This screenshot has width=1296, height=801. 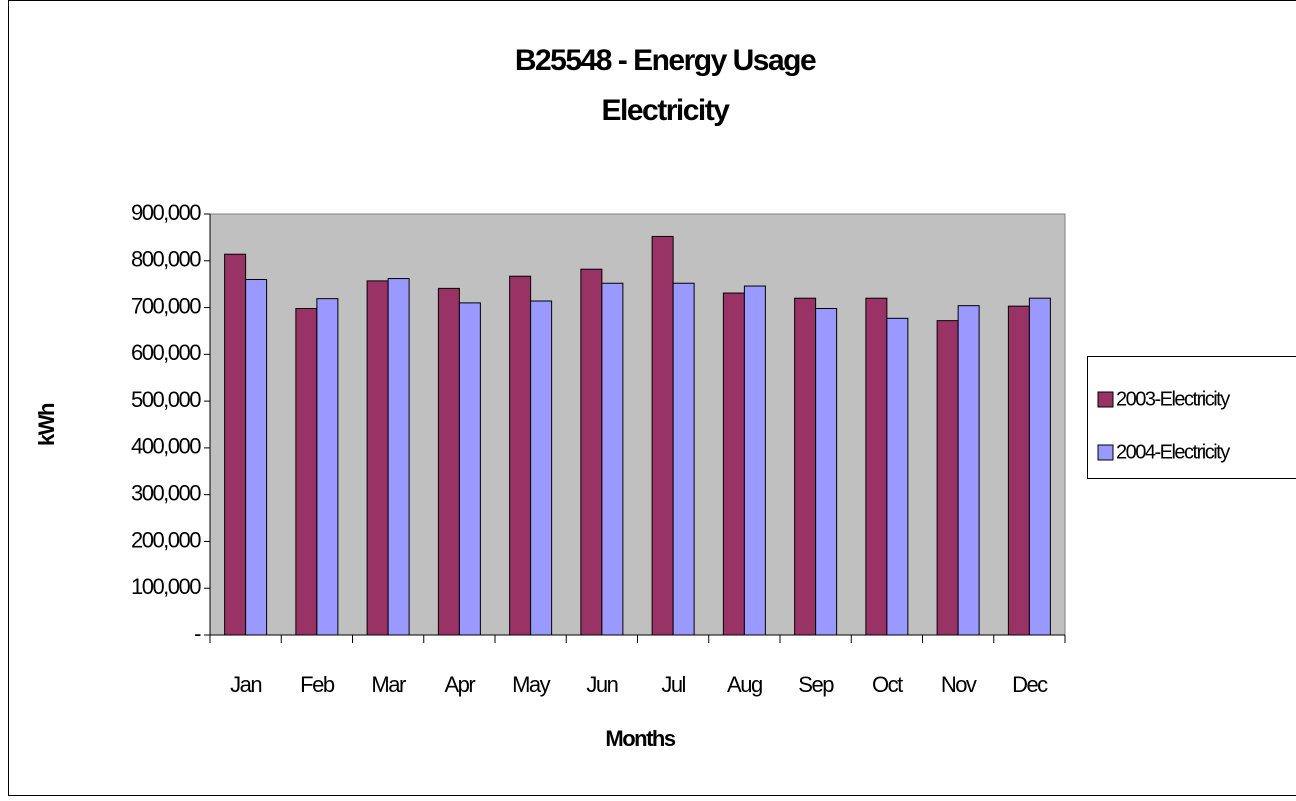 I want to click on x-tick-label: Oct, so click(x=887, y=684).